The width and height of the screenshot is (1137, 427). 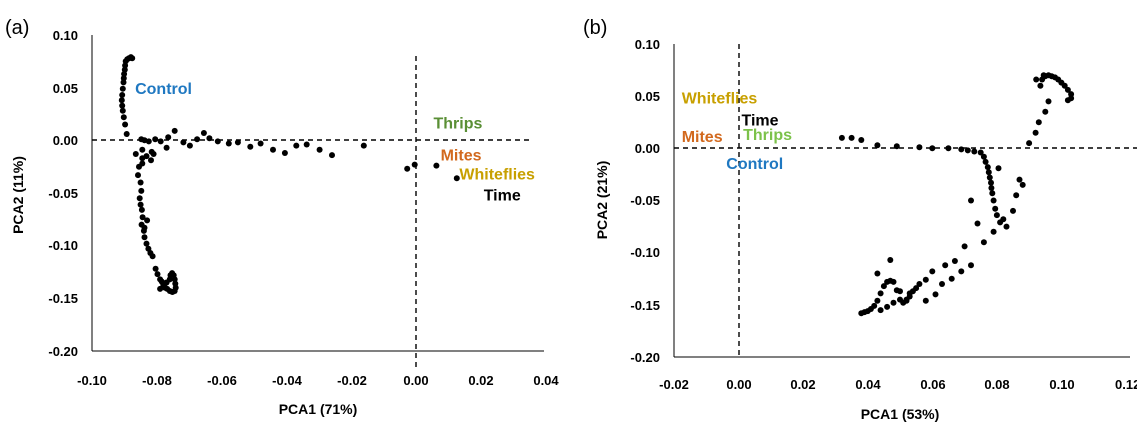 What do you see at coordinates (645, 357) in the screenshot?
I see `panel-b-ytick-label: -0.20` at bounding box center [645, 357].